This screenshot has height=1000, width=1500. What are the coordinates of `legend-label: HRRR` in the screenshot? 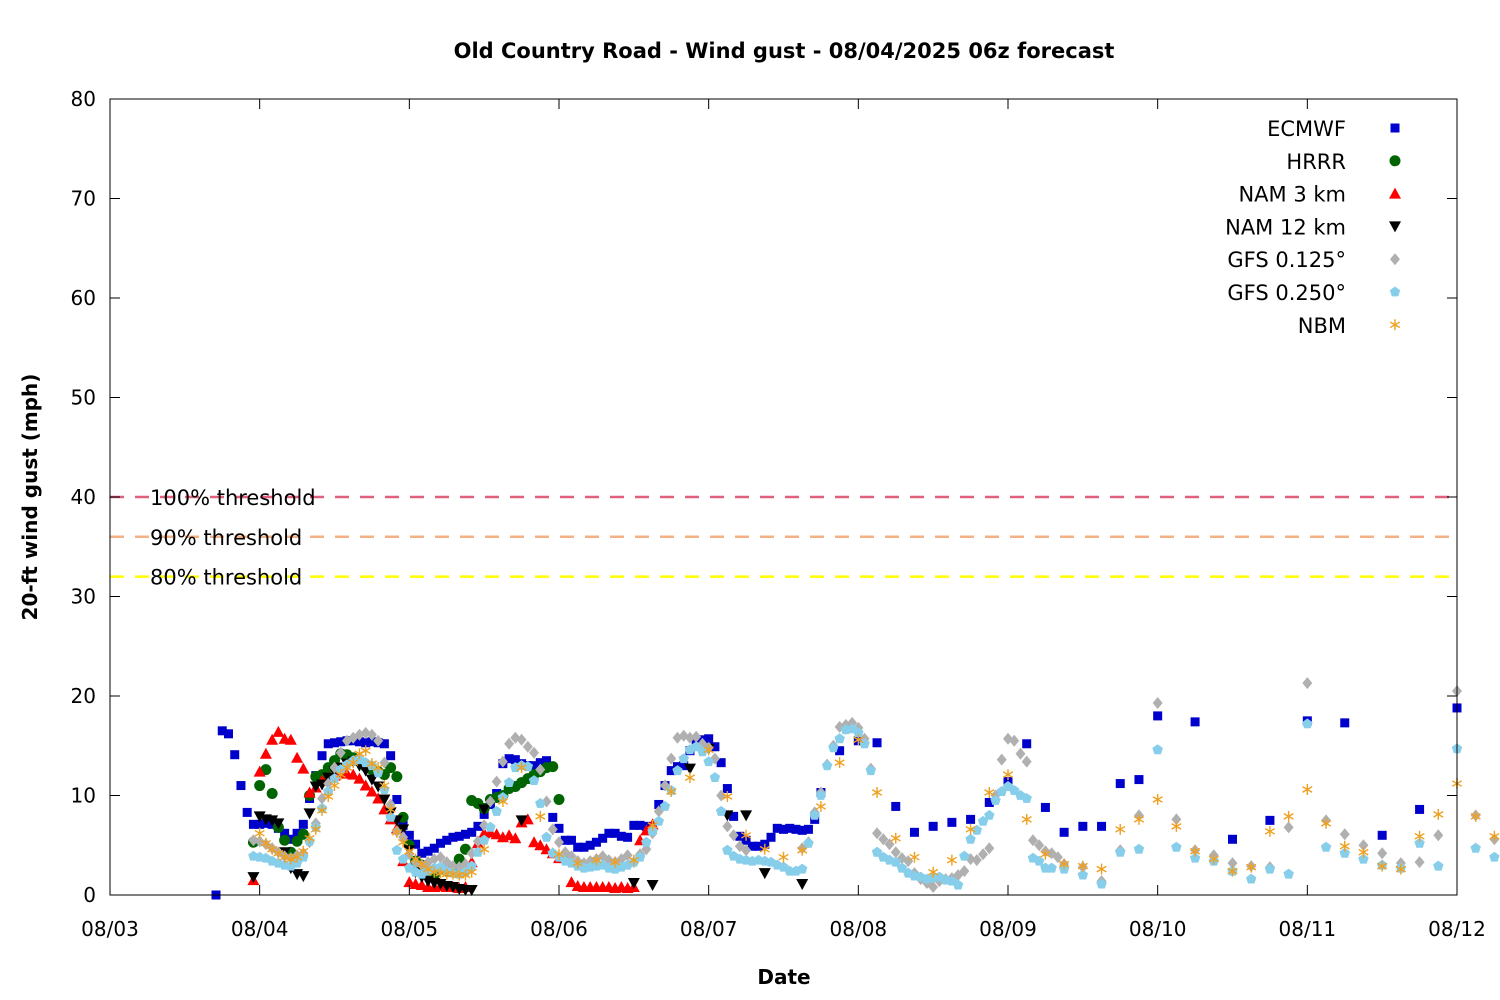 It's located at (1316, 162).